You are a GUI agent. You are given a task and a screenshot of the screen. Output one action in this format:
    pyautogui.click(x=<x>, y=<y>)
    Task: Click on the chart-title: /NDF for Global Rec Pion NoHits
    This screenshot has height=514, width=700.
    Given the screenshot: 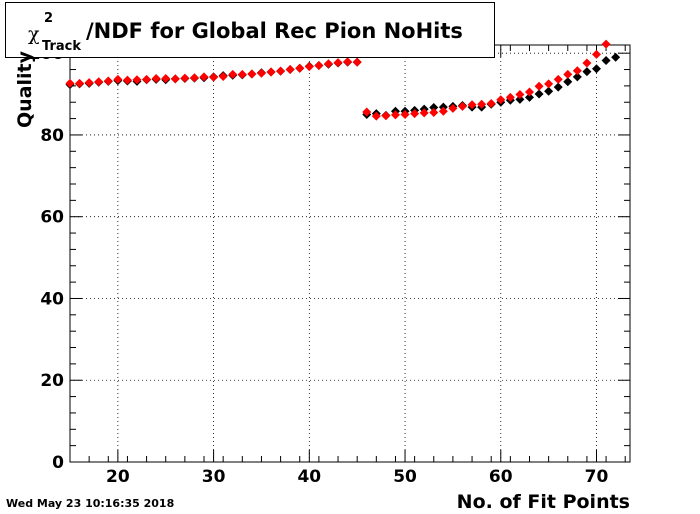 What is the action you would take?
    pyautogui.click(x=274, y=31)
    